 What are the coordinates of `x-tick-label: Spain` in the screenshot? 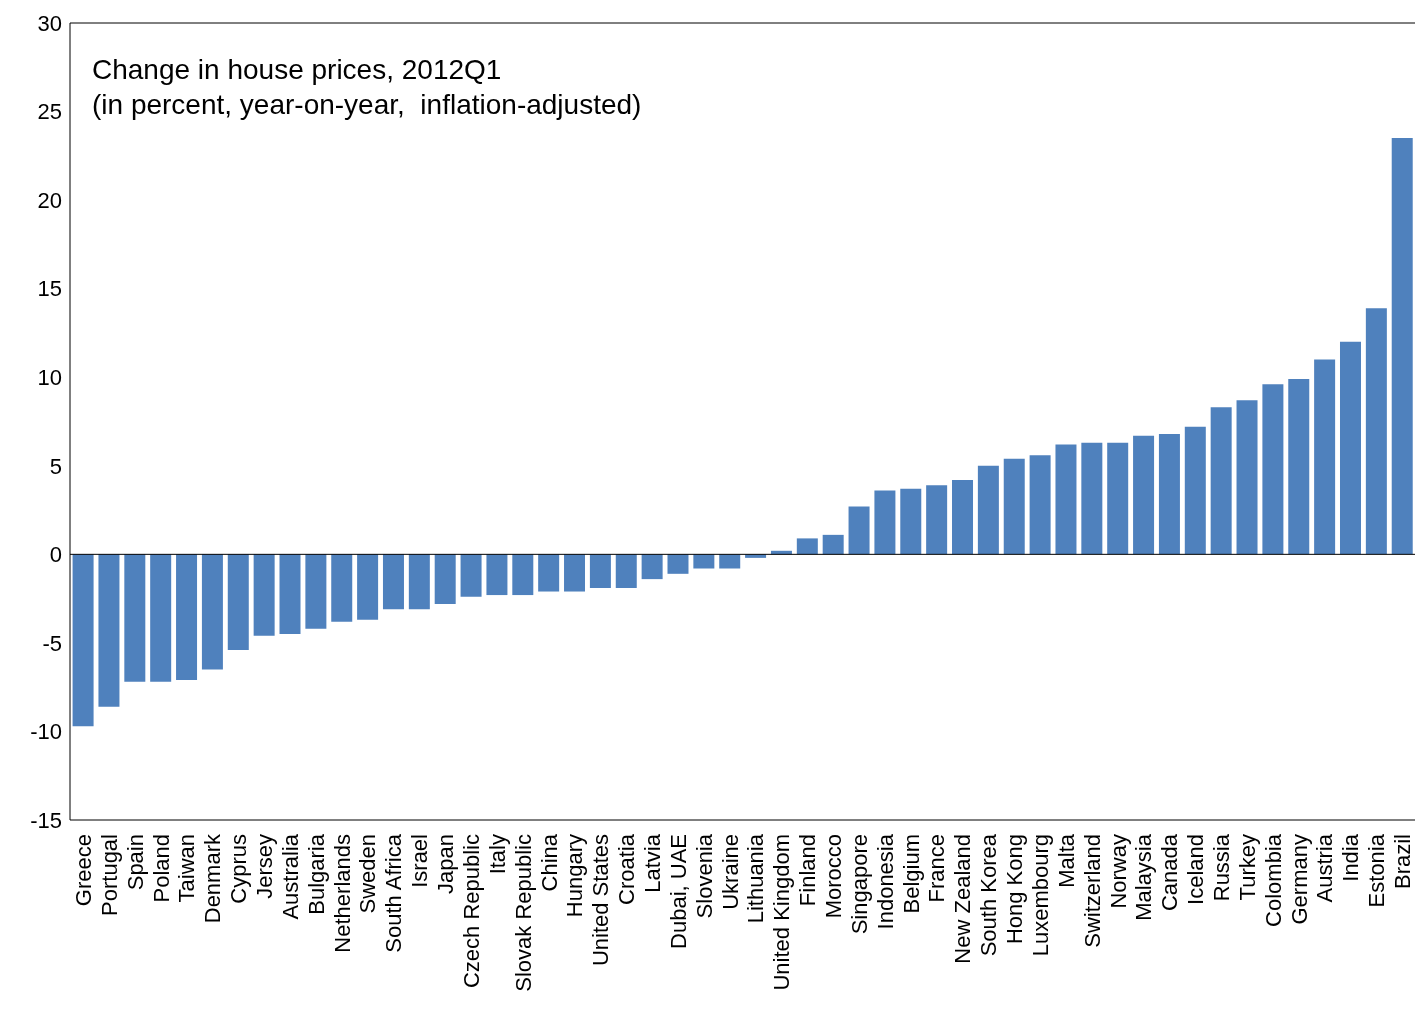 It's located at (135, 862).